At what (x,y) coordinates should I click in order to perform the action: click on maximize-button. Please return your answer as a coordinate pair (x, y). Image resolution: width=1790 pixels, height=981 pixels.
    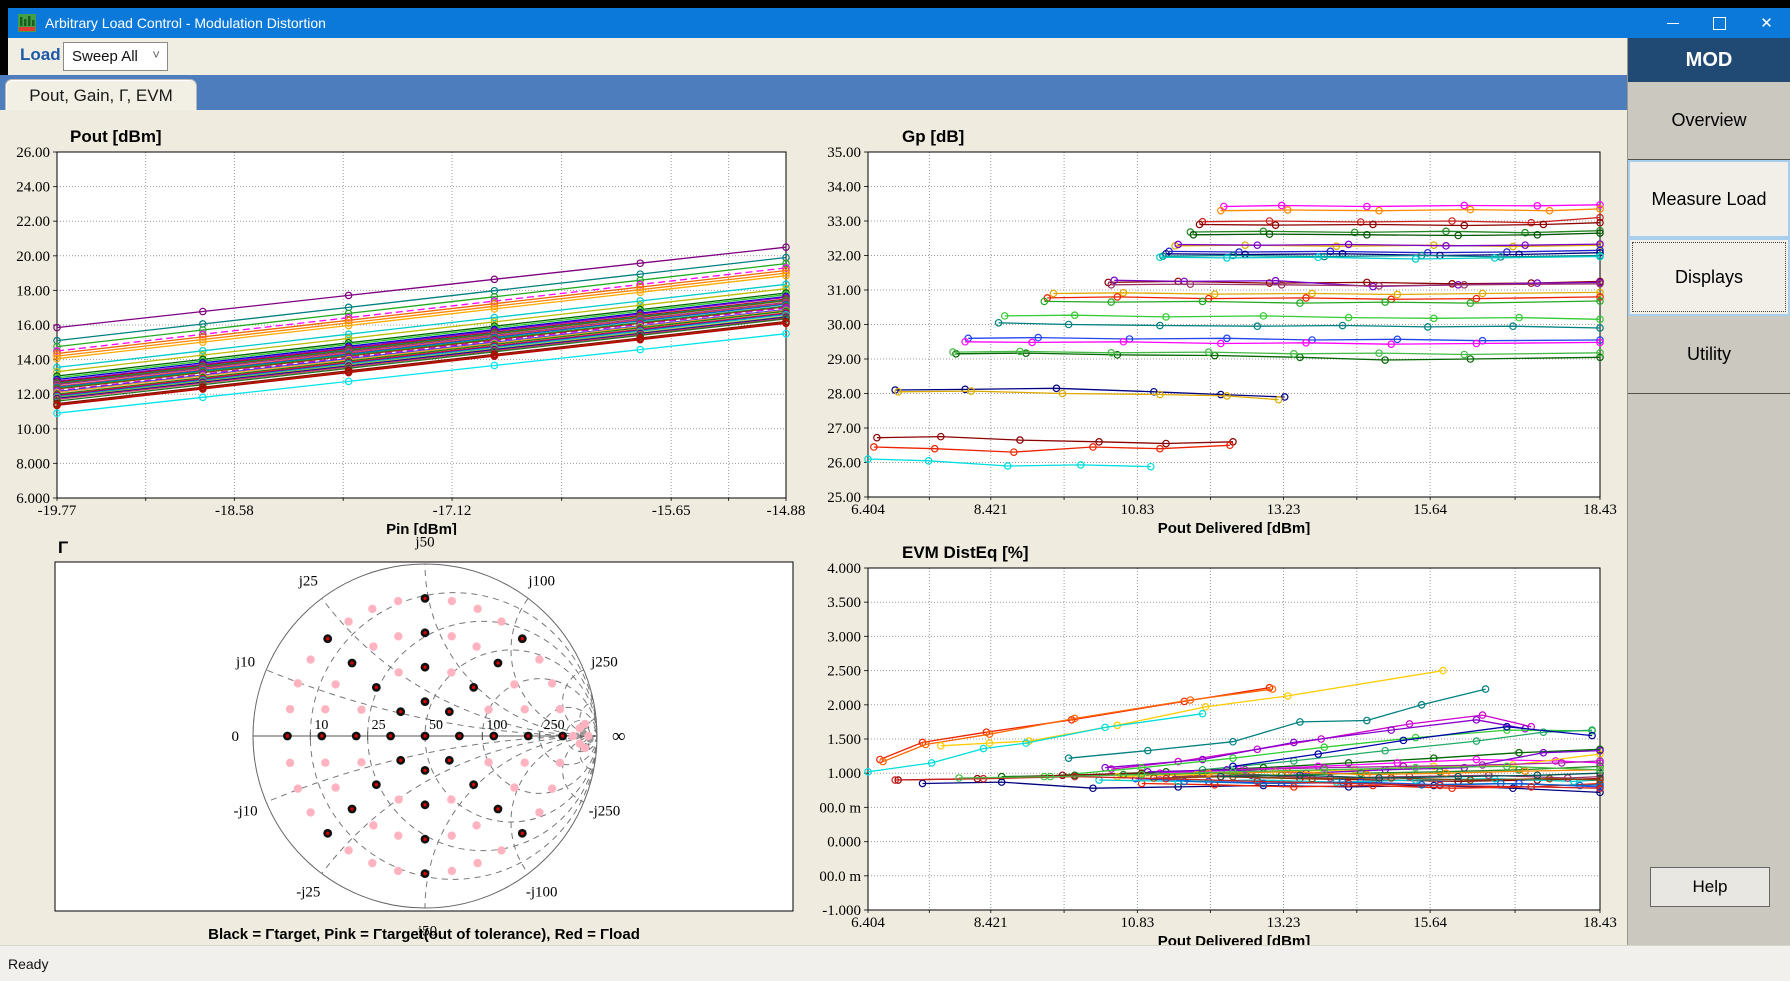
    Looking at the image, I should click on (1719, 23).